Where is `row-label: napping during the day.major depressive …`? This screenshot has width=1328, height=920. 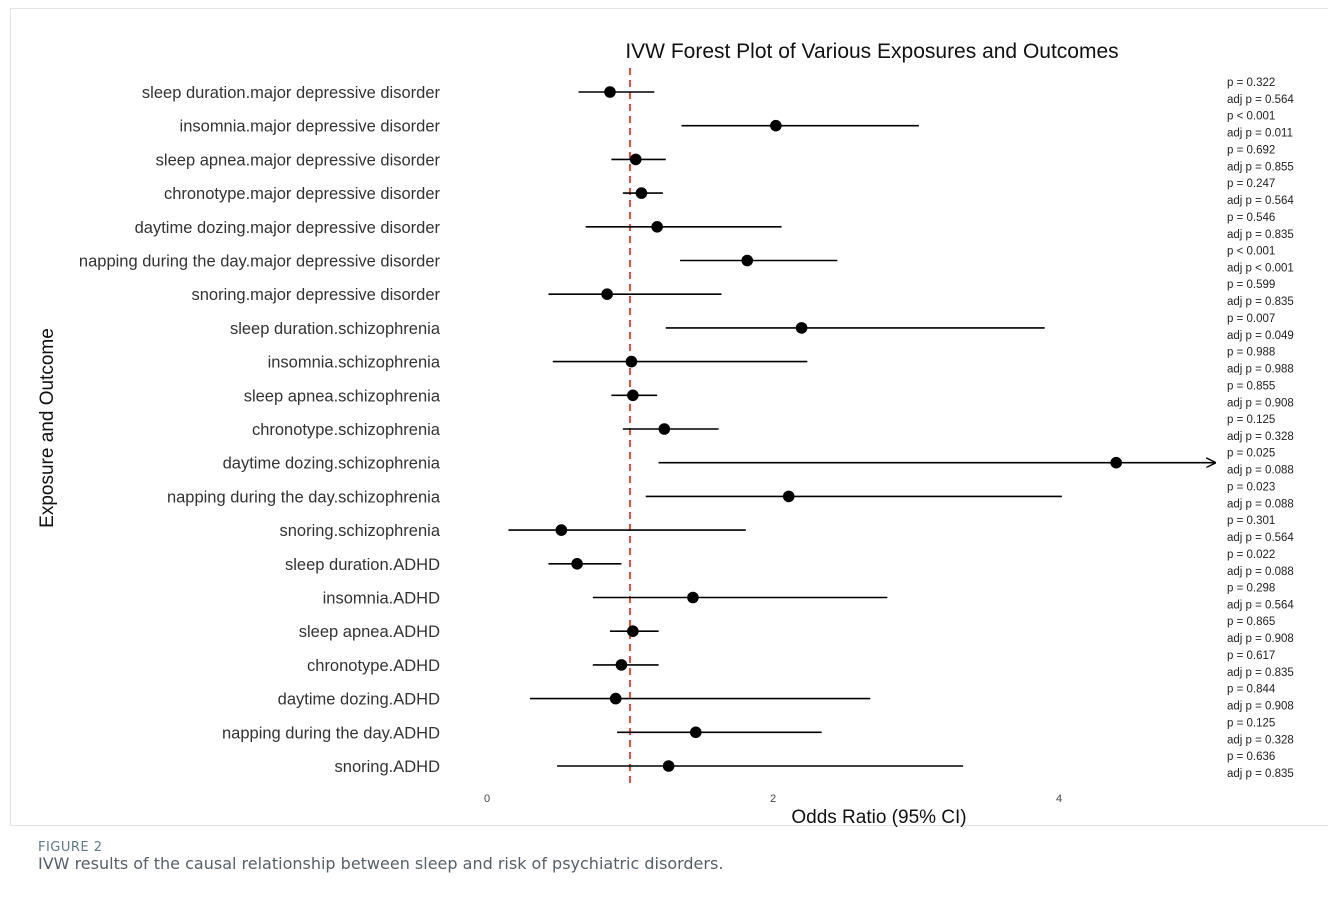
row-label: napping during the day.major depressive … is located at coordinates (260, 262).